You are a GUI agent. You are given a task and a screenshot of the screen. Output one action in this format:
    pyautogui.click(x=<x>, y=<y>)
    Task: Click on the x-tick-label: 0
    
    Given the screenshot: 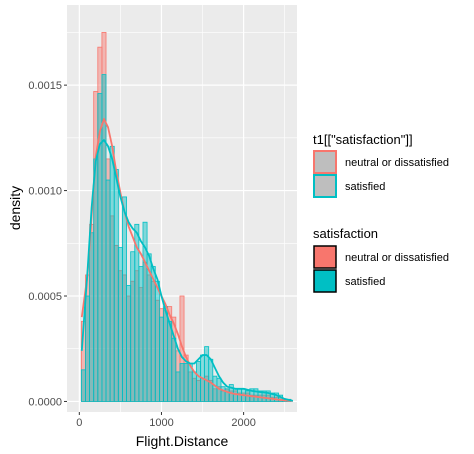 What is the action you would take?
    pyautogui.click(x=79, y=423)
    